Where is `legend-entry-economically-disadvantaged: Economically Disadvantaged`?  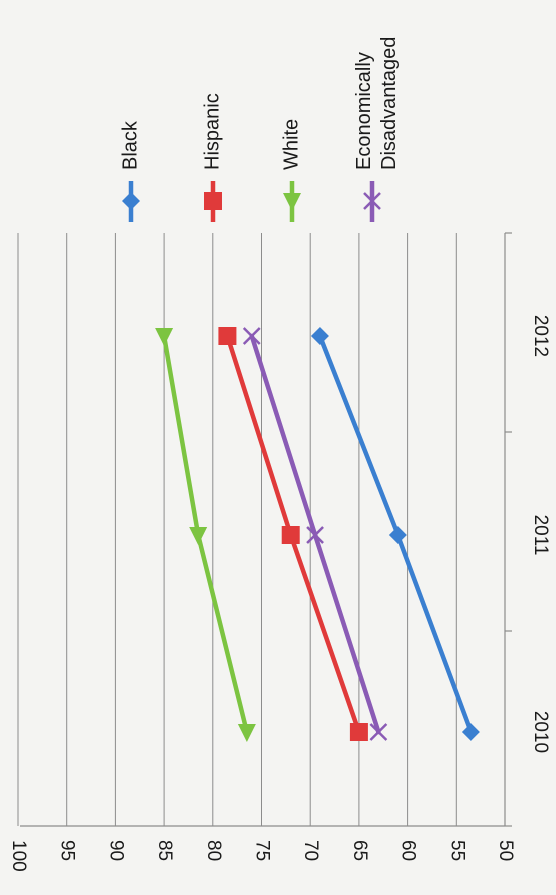 legend-entry-economically-disadvantaged: Economically Disadvantaged is located at coordinates (376, 129).